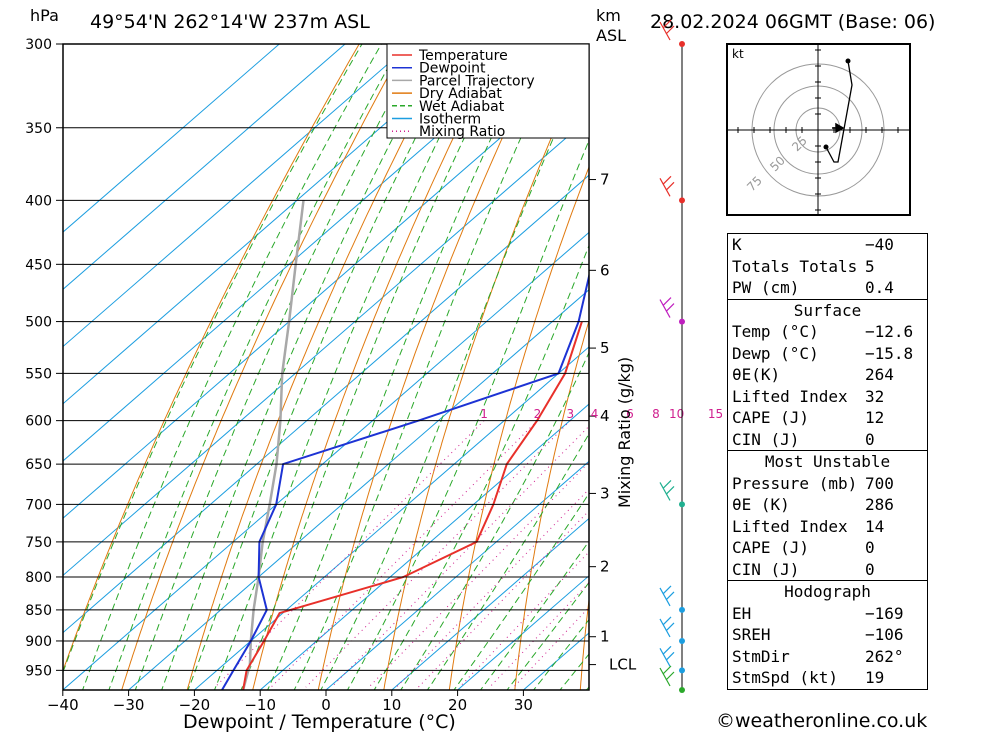  What do you see at coordinates (129, 705) in the screenshot?
I see `x-tick-label: −30` at bounding box center [129, 705].